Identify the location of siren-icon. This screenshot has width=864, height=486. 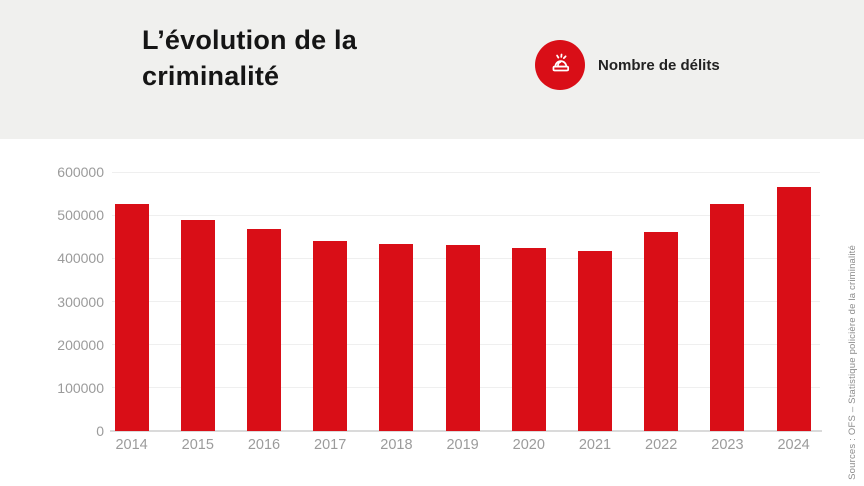
(560, 65).